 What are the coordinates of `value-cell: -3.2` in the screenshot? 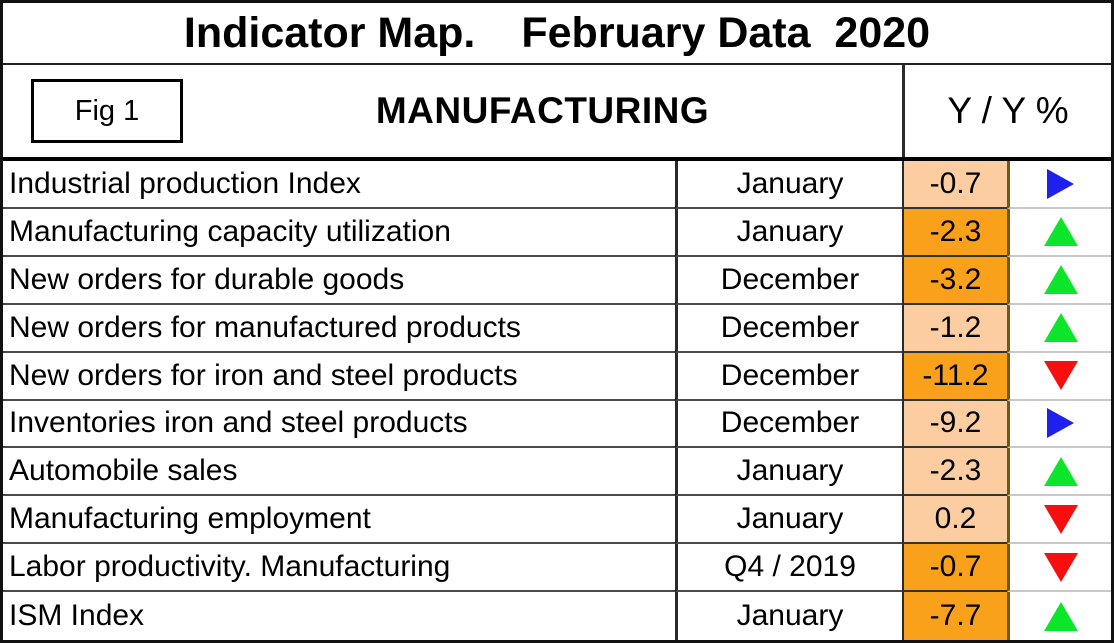 It's located at (954, 280).